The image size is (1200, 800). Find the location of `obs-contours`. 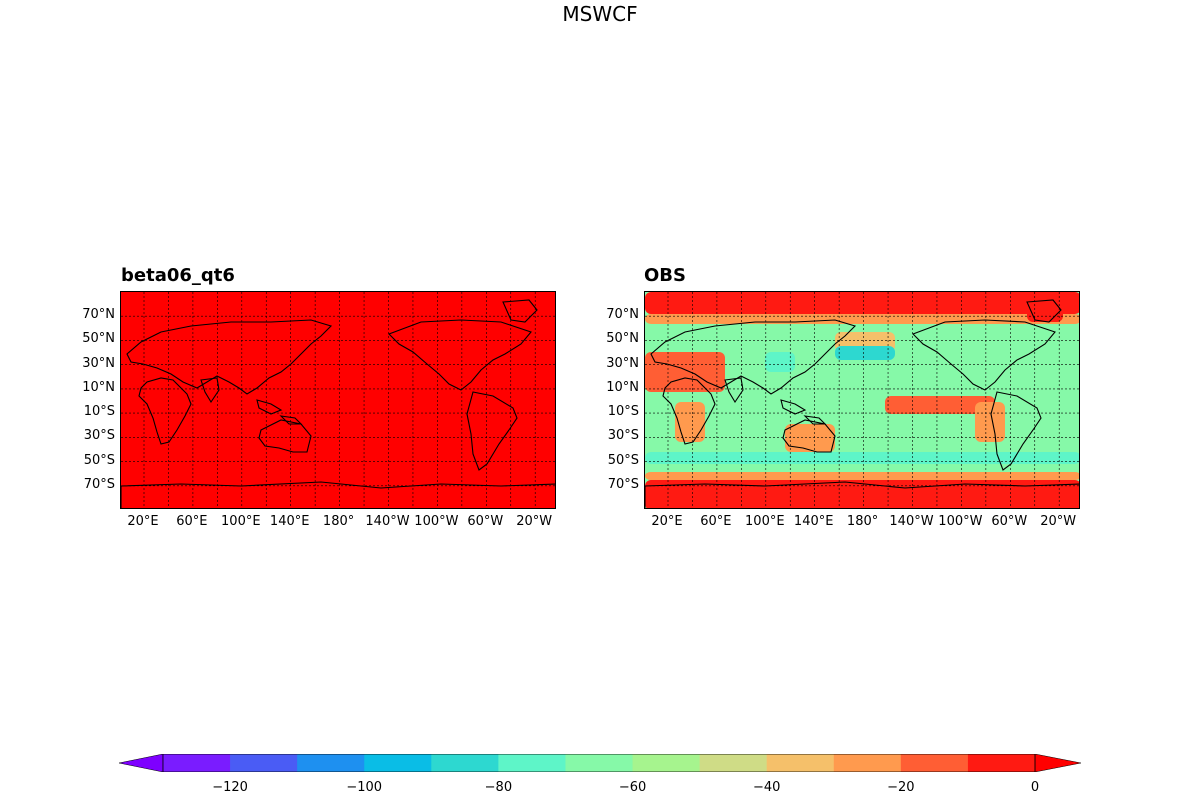

obs-contours is located at coordinates (862, 400).